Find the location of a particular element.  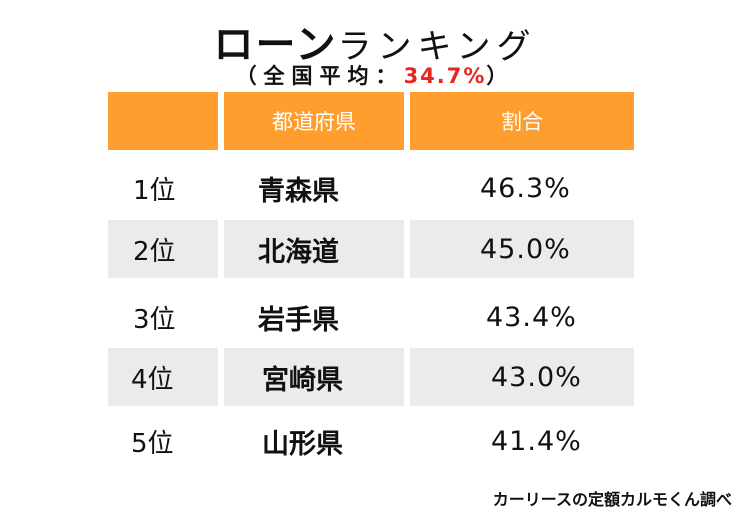

percent-cell: 46.3% is located at coordinates (525, 188).